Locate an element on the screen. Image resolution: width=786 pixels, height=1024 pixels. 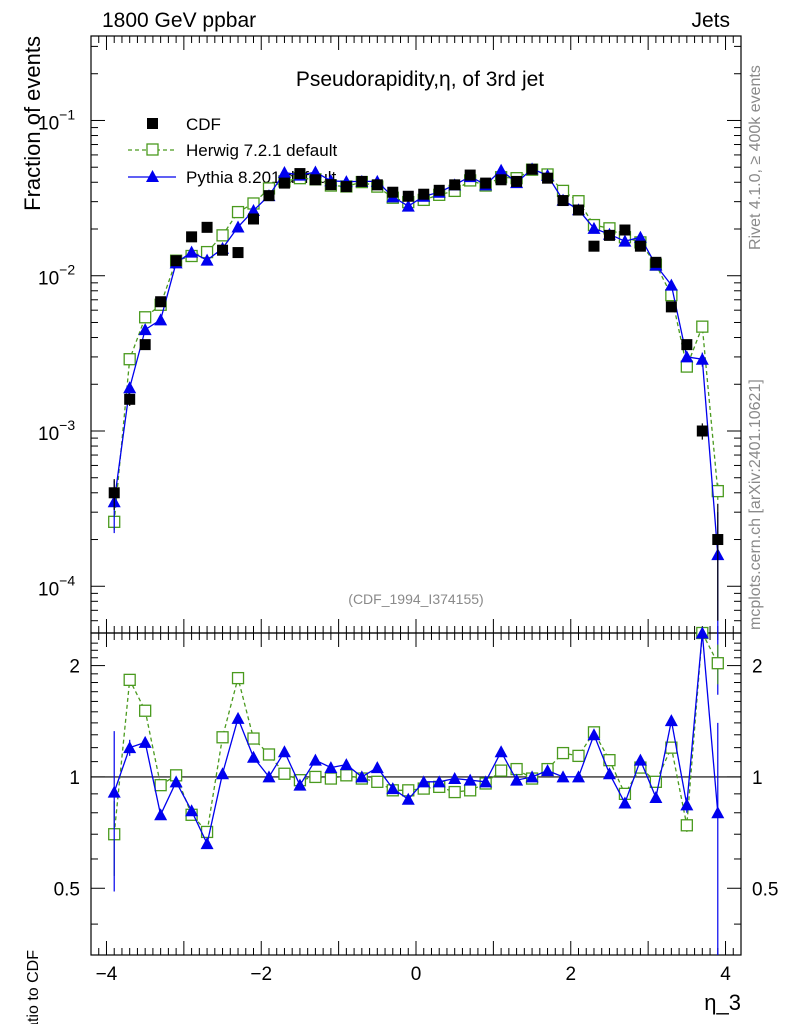
y-tick-label: 10−2 is located at coordinates (56, 276).